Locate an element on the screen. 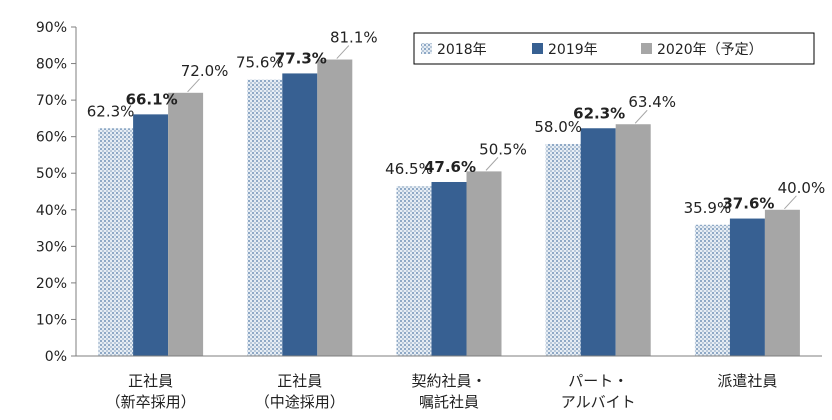  x-axis: 正社員 （新卒採用） 正社員 （中途採用） 契約社員・嘱託社員 パート・アルバイト 派遣社員 is located at coordinates (449, 383).